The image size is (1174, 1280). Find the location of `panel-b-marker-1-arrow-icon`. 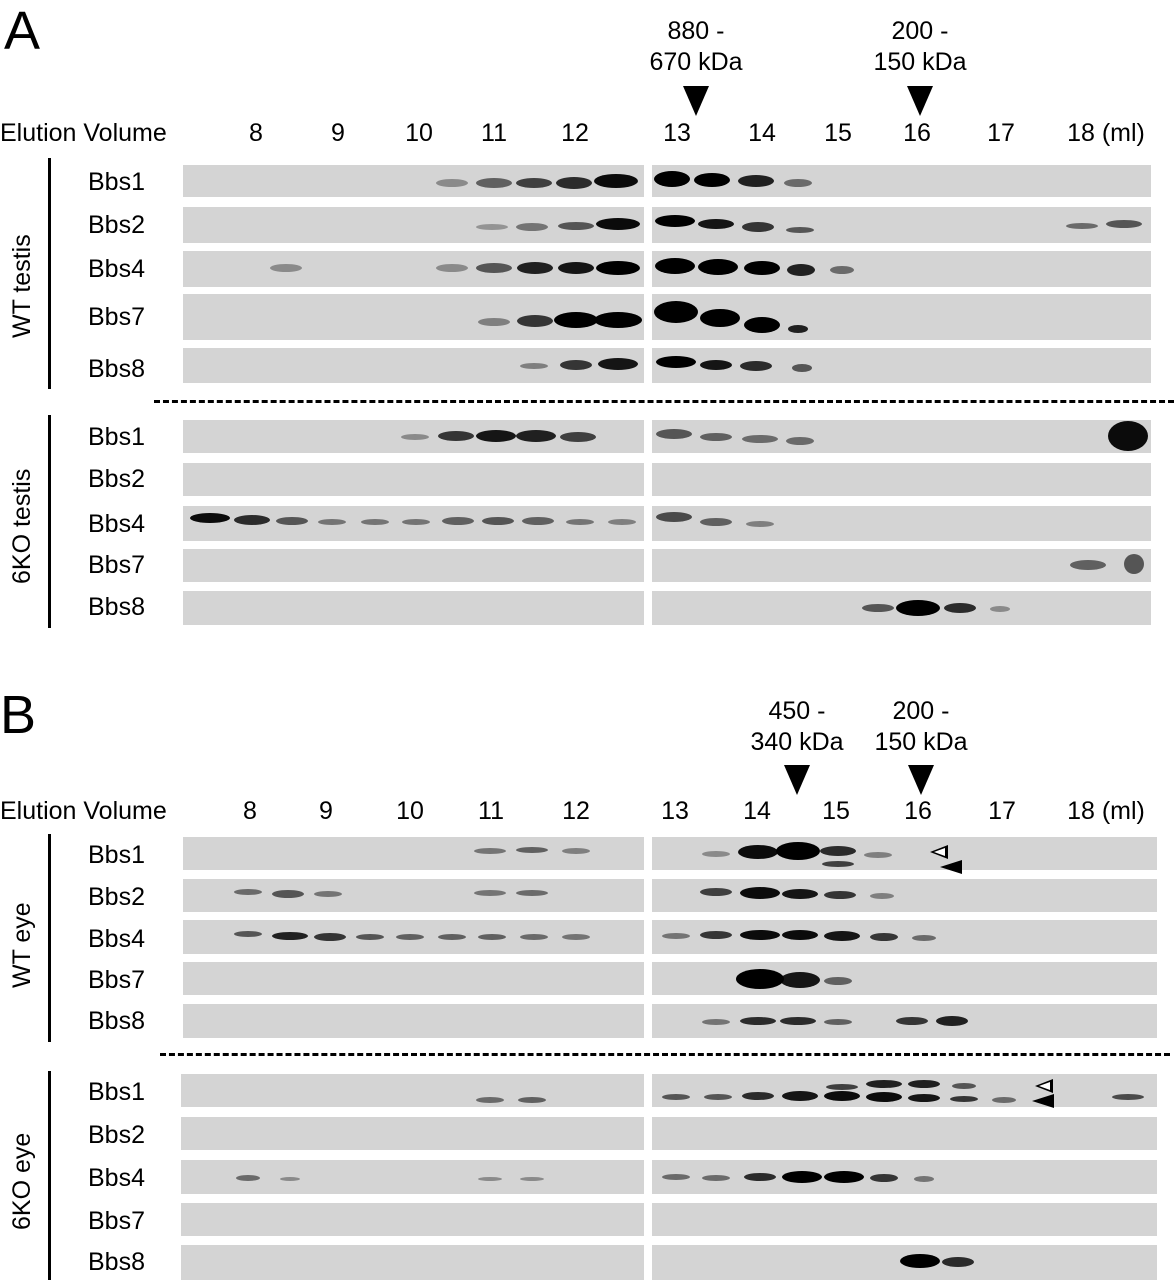

panel-b-marker-1-arrow-icon is located at coordinates (797, 780).